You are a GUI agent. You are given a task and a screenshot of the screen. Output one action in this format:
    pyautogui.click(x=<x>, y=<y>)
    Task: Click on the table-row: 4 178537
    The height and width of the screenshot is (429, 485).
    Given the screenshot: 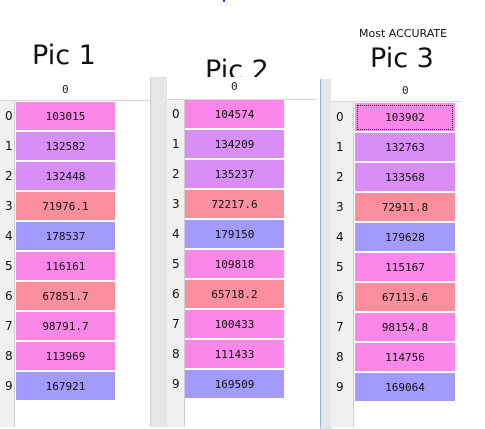 What is the action you would take?
    pyautogui.click(x=57, y=236)
    